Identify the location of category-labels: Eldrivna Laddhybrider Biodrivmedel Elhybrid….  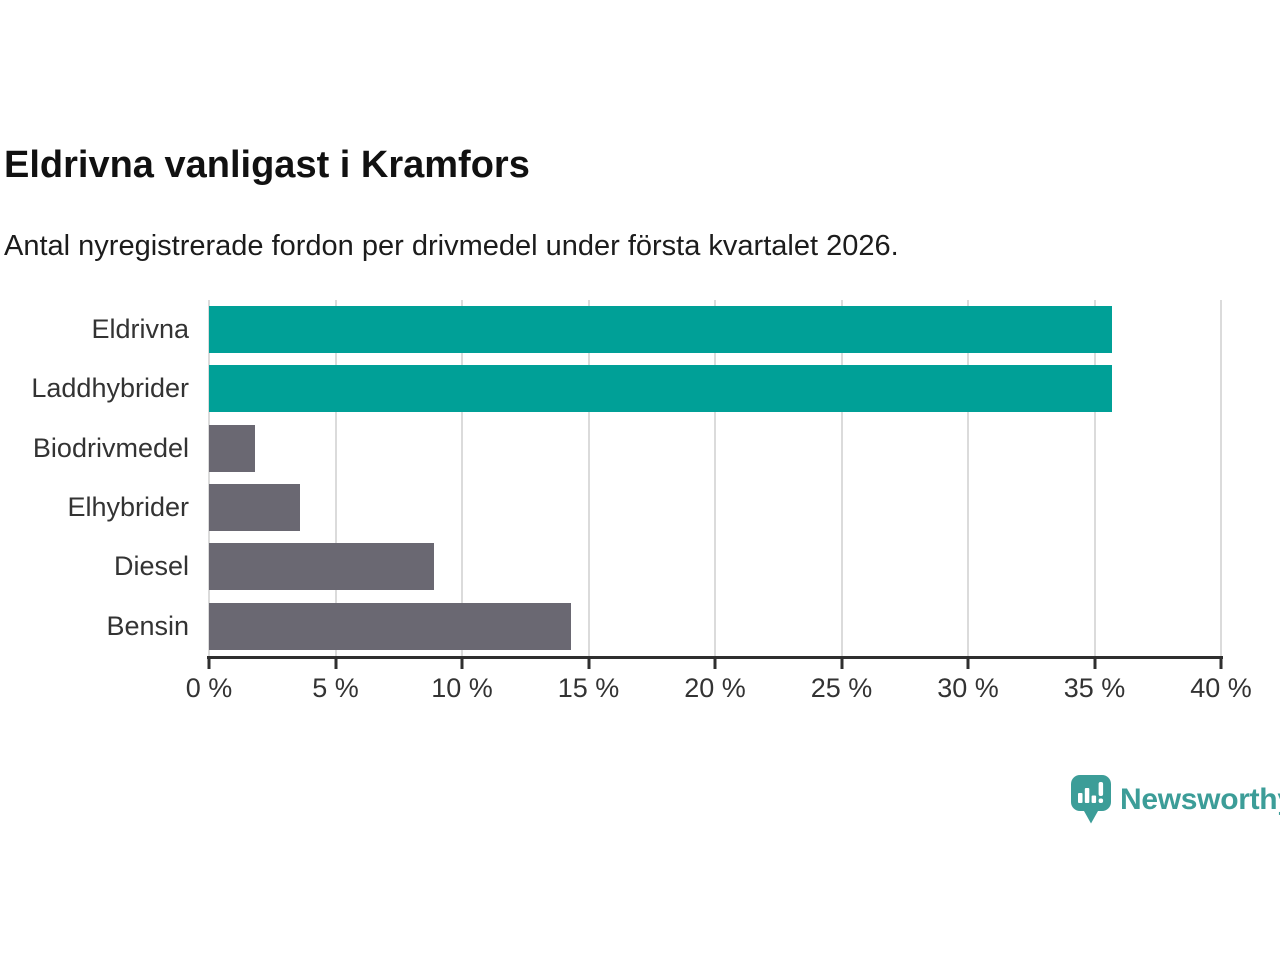
(94, 478).